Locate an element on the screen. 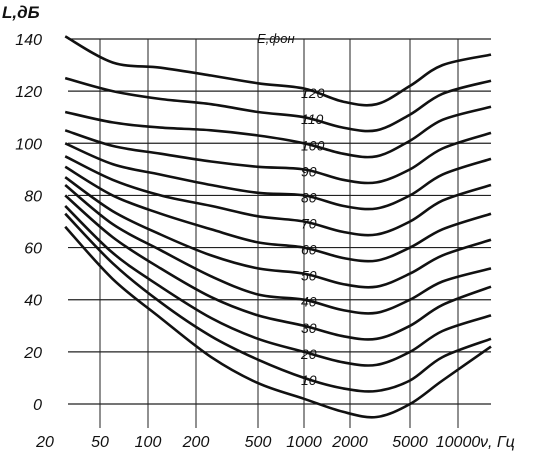  curve-label-80: 80 is located at coordinates (309, 197).